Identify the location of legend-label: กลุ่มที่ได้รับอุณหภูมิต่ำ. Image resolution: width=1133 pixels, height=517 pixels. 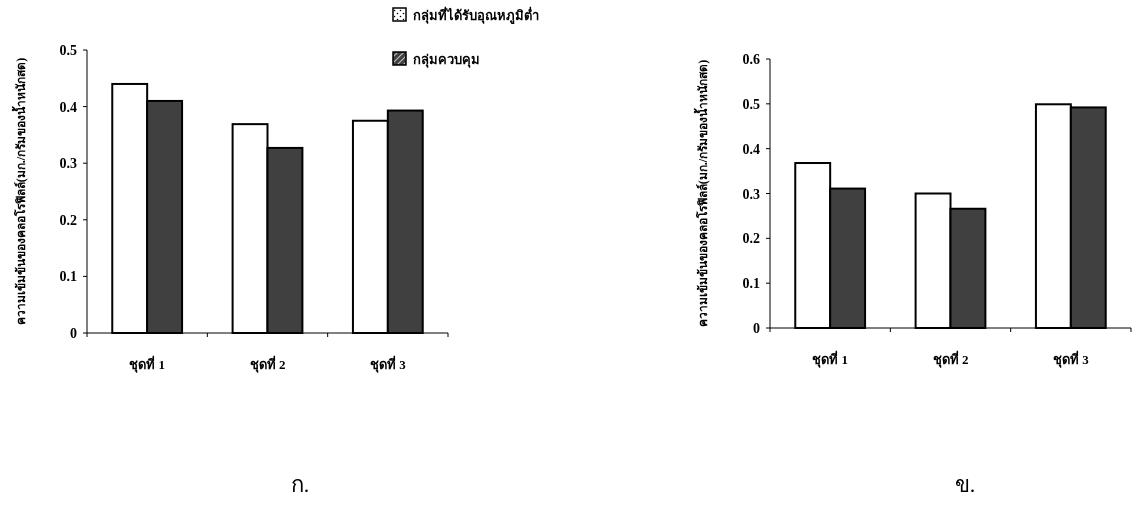
(476, 15).